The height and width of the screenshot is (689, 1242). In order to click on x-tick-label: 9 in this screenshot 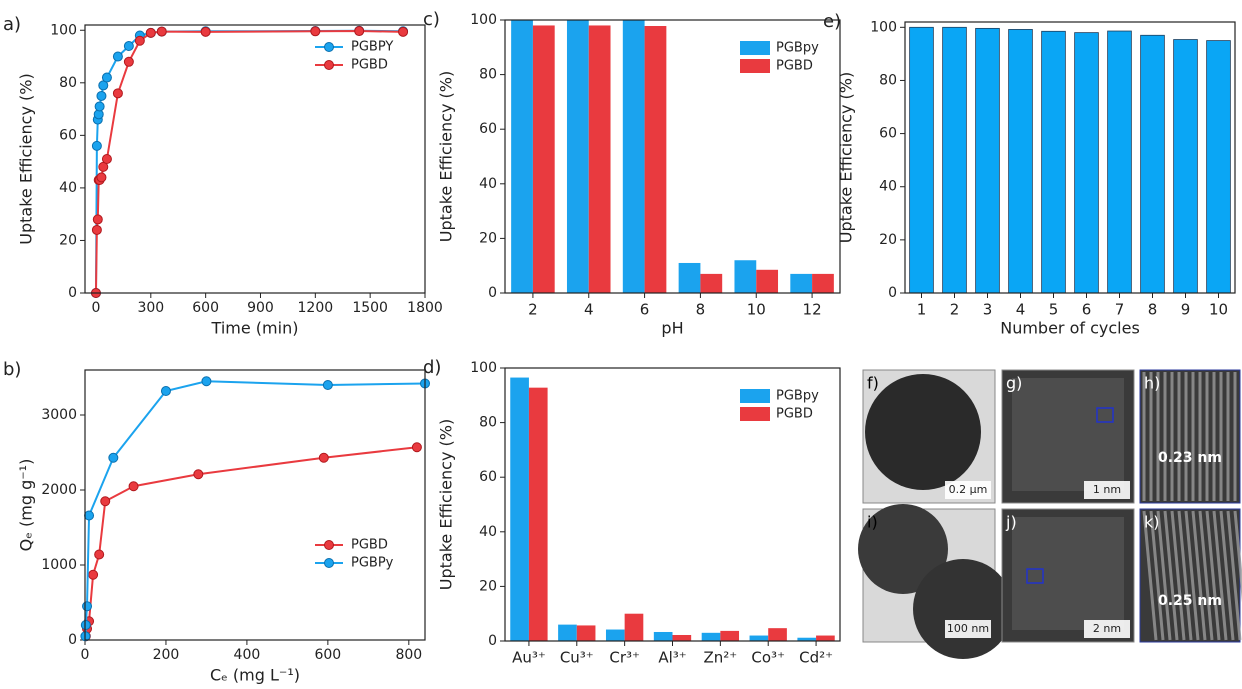, I will do `click(1186, 310)`.